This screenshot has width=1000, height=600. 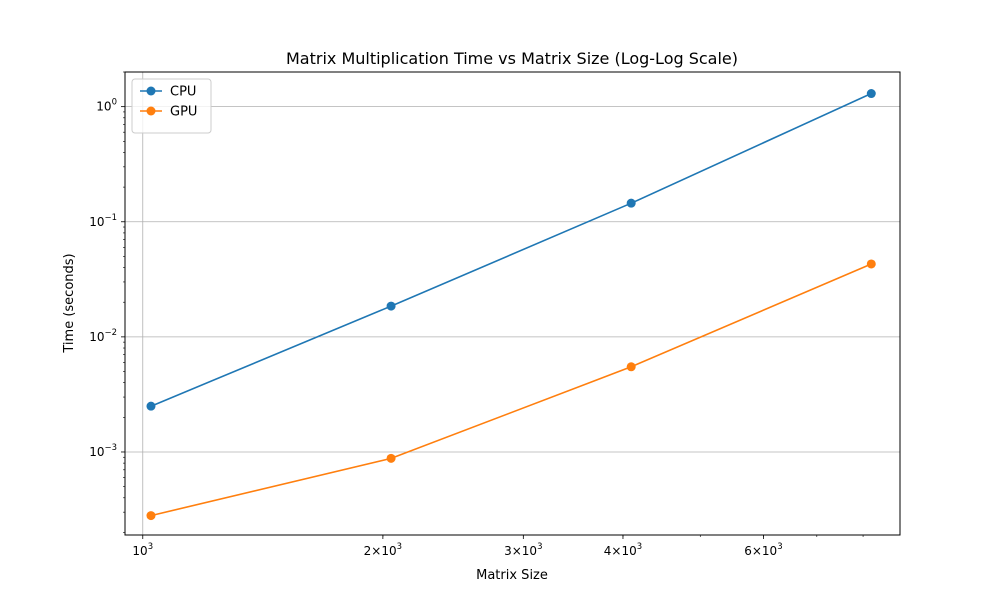 I want to click on y-tick-label: 10⁻³, so click(x=103, y=451).